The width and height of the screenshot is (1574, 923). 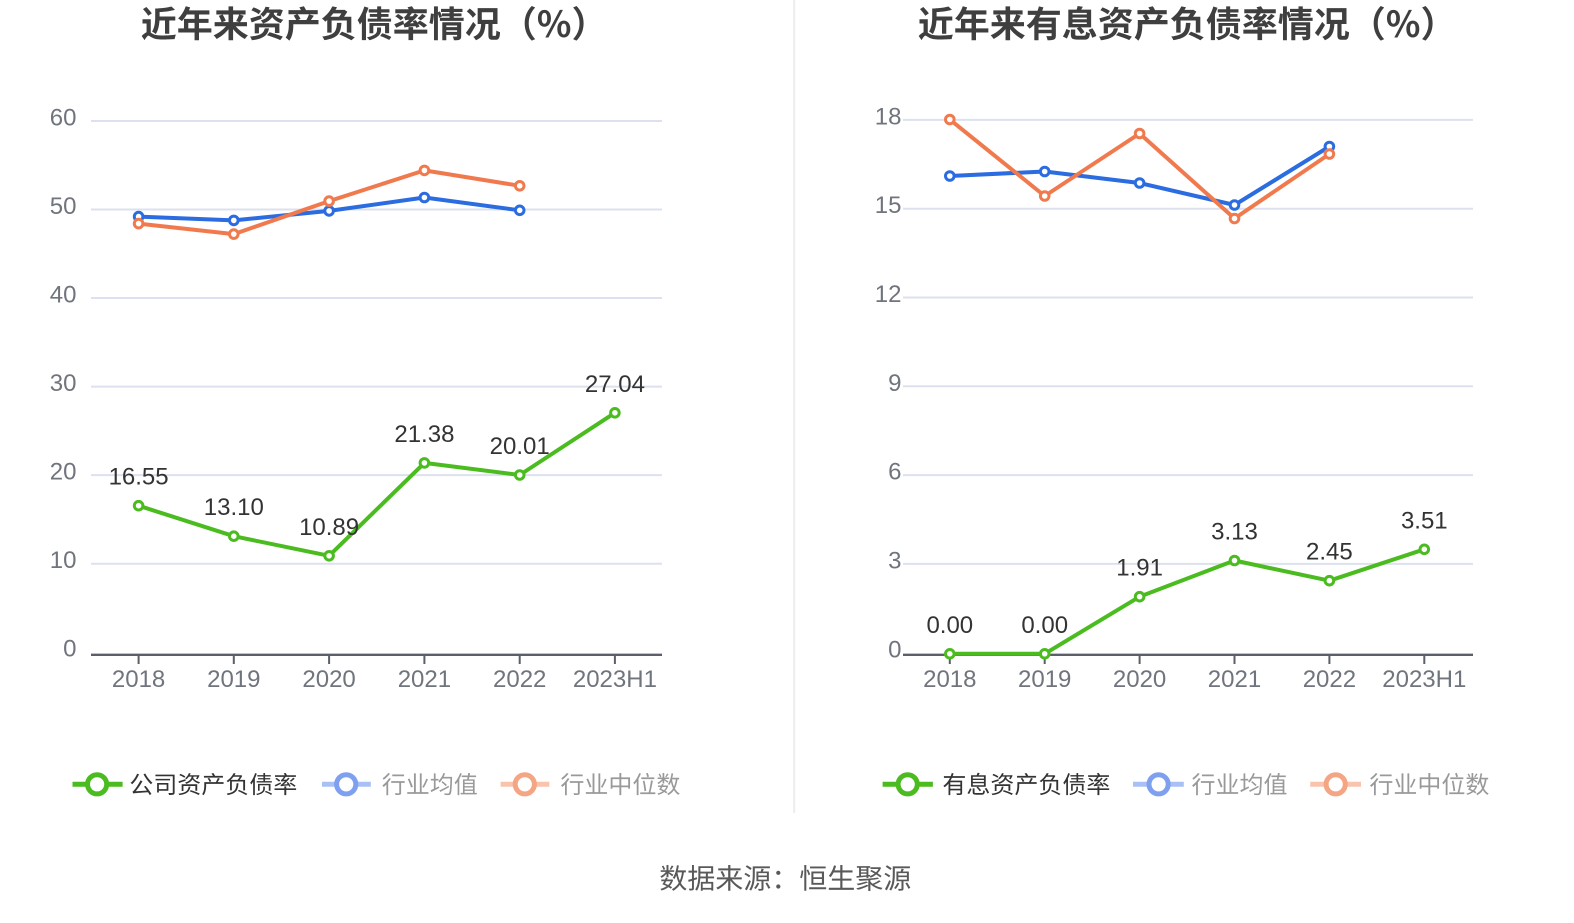 I want to click on svg-text: 3, so click(x=894, y=560).